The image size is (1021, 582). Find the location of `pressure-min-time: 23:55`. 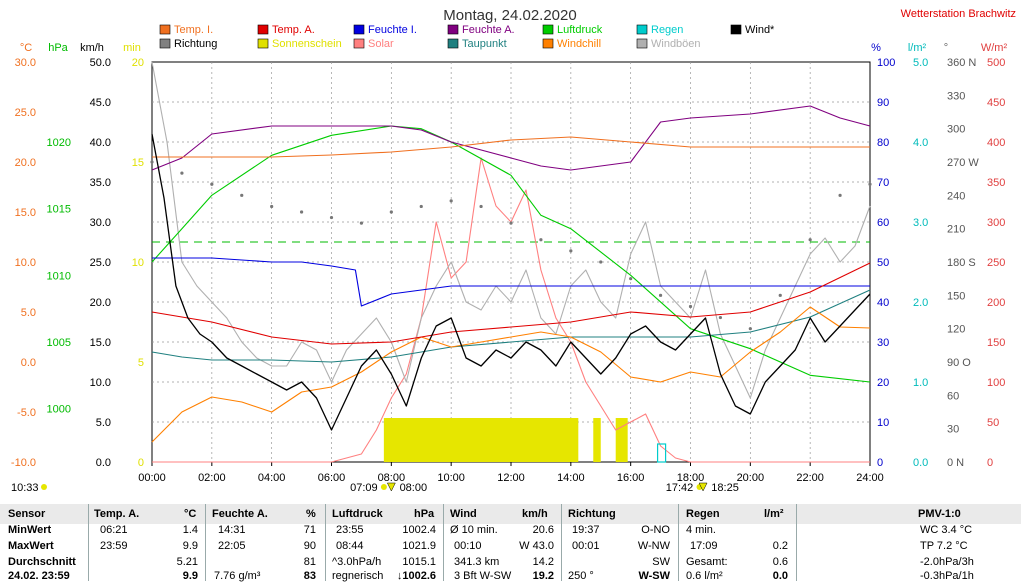

pressure-min-time: 23:55 is located at coordinates (350, 530).